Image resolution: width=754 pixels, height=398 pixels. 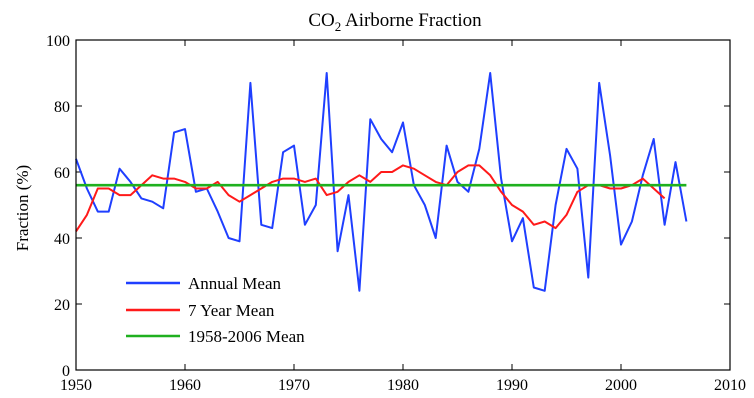 What do you see at coordinates (231, 310) in the screenshot?
I see `legend-label: 7 Year Mean` at bounding box center [231, 310].